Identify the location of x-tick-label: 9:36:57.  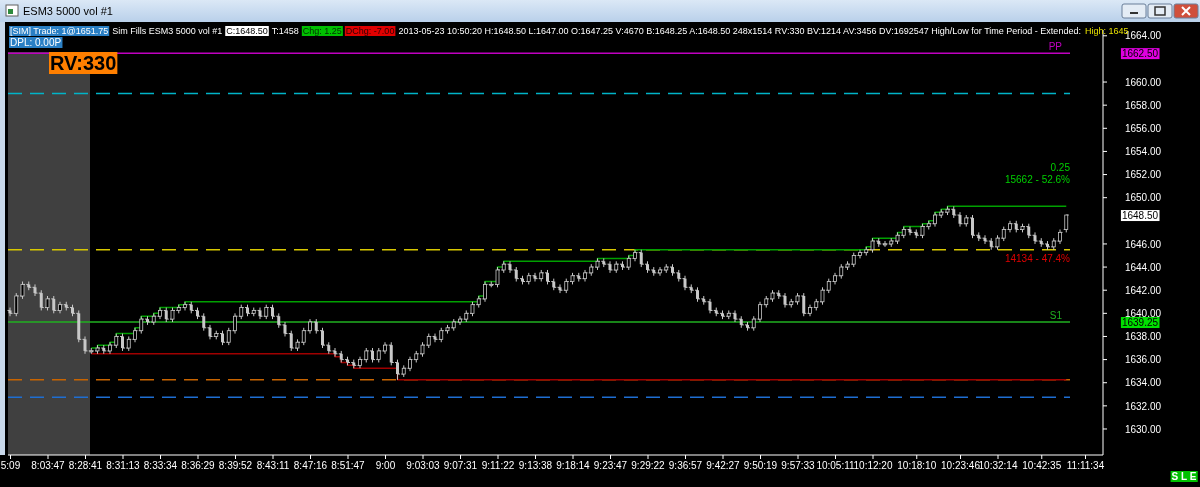
(685, 466).